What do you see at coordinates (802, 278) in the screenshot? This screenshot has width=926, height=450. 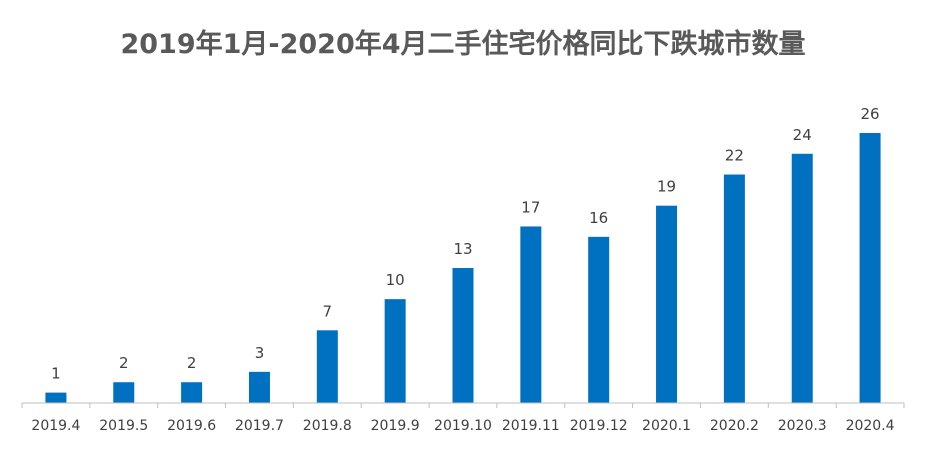 I see `bar-2020.3` at bounding box center [802, 278].